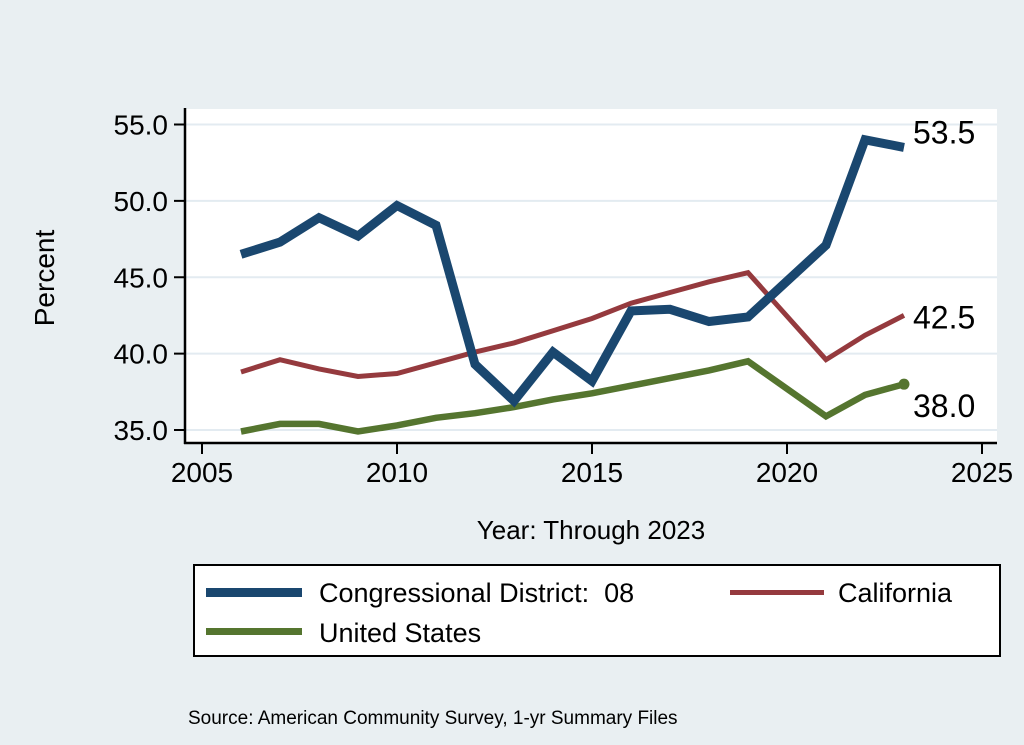 This screenshot has height=745, width=1024. Describe the element at coordinates (944, 406) in the screenshot. I see `series-end-label: 38.0` at that location.